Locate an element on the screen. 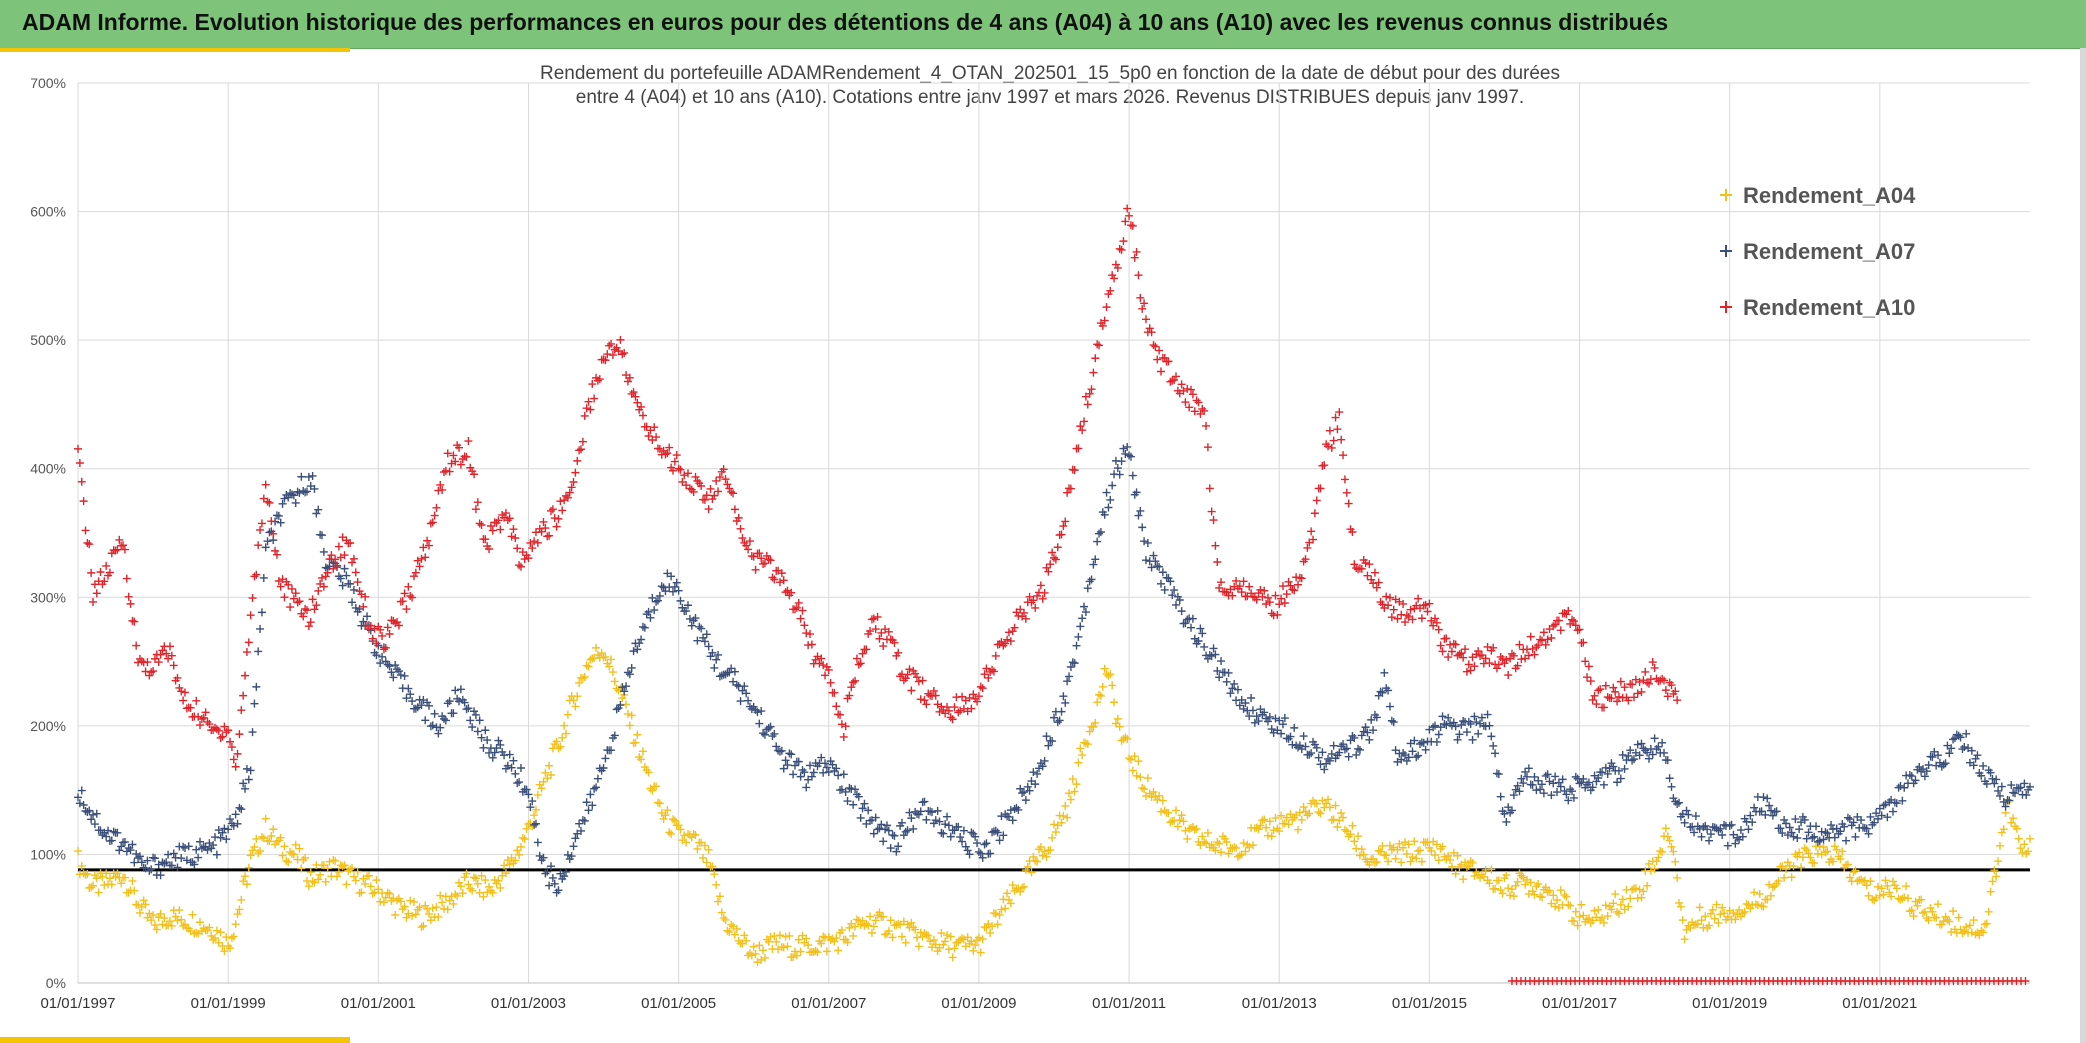 Image resolution: width=2086 pixels, height=1043 pixels. y-tick-label: 300% is located at coordinates (48, 597).